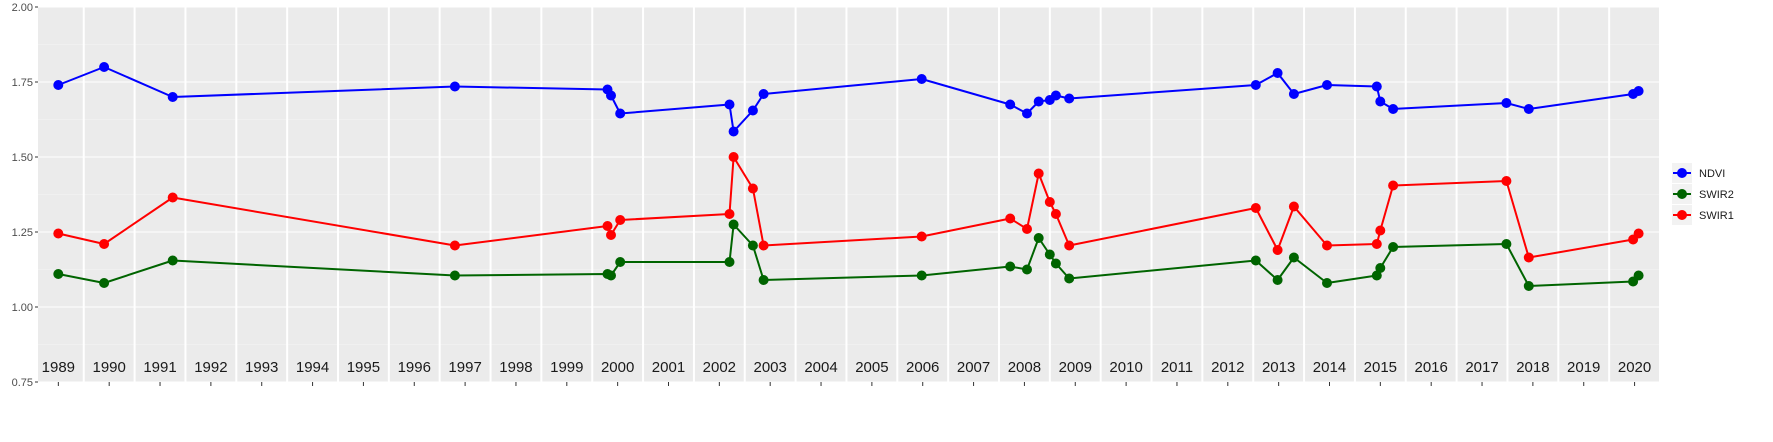  I want to click on y-tick-label: 1.25, so click(22, 233).